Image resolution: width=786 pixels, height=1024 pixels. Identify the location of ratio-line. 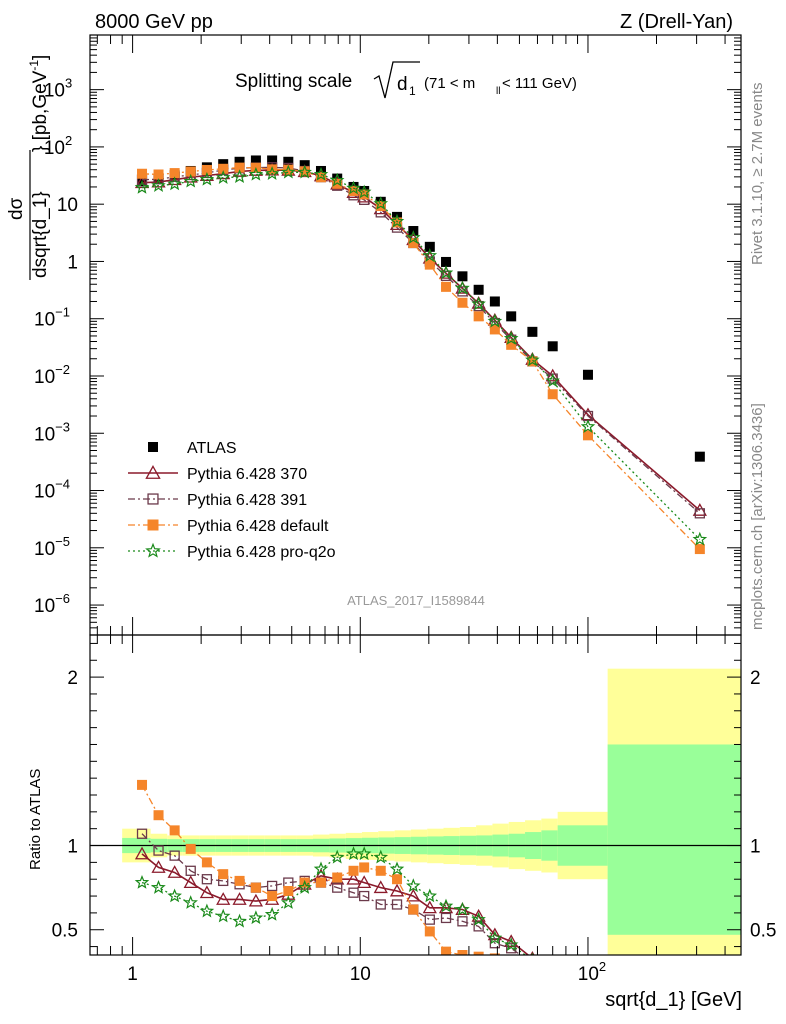
(334, 904).